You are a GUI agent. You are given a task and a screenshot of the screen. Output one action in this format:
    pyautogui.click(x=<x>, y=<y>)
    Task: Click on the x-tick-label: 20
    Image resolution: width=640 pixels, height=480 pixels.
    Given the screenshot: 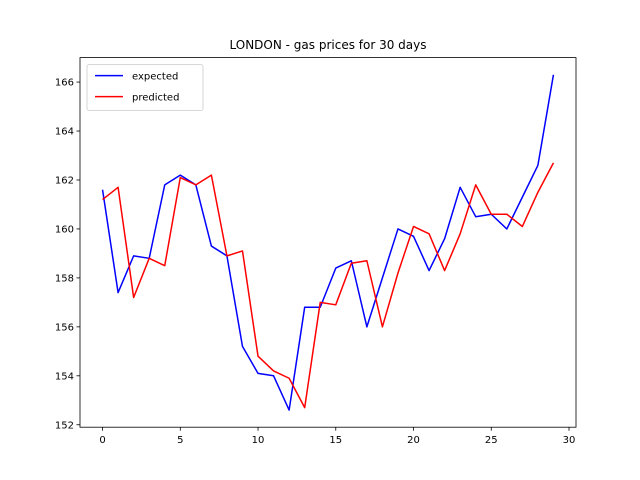 What is the action you would take?
    pyautogui.click(x=413, y=440)
    